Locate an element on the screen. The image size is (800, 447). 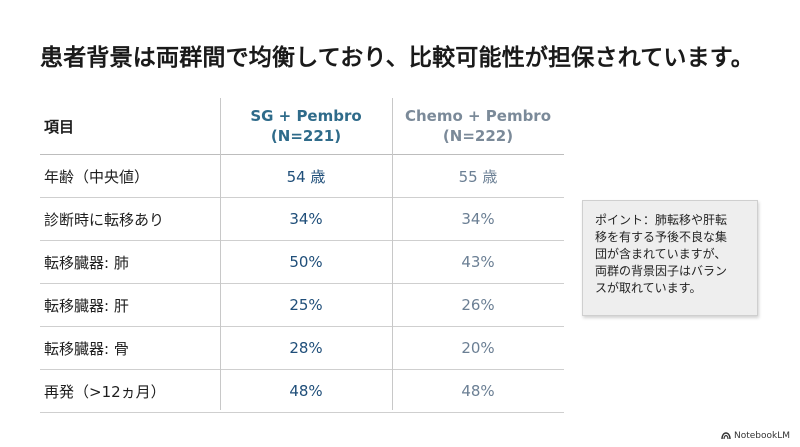
sg-value: 25% is located at coordinates (306, 305).